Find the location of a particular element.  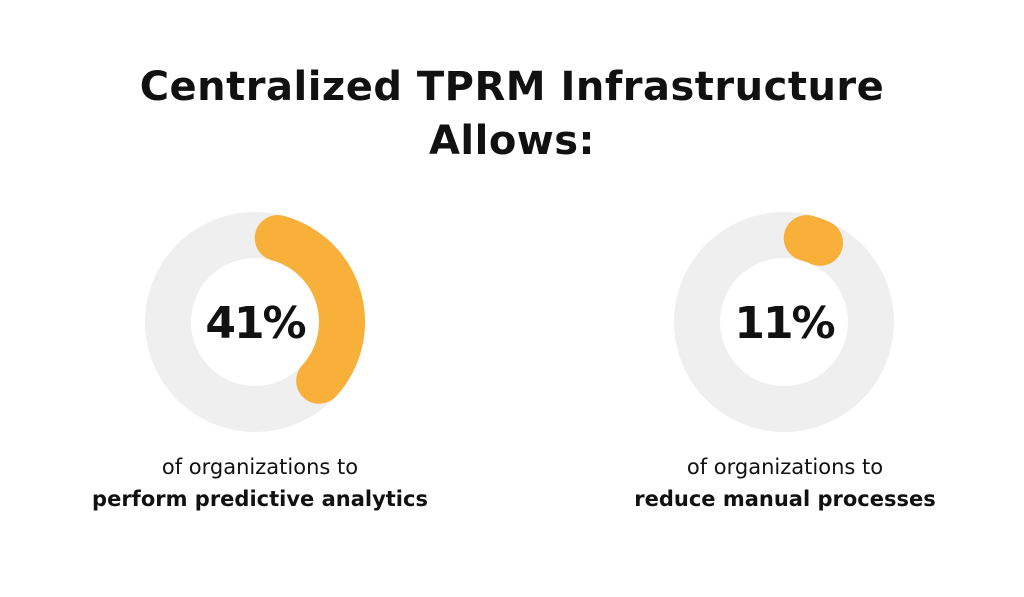

donut-chart-predictive-analytics: 41% is located at coordinates (255, 322).